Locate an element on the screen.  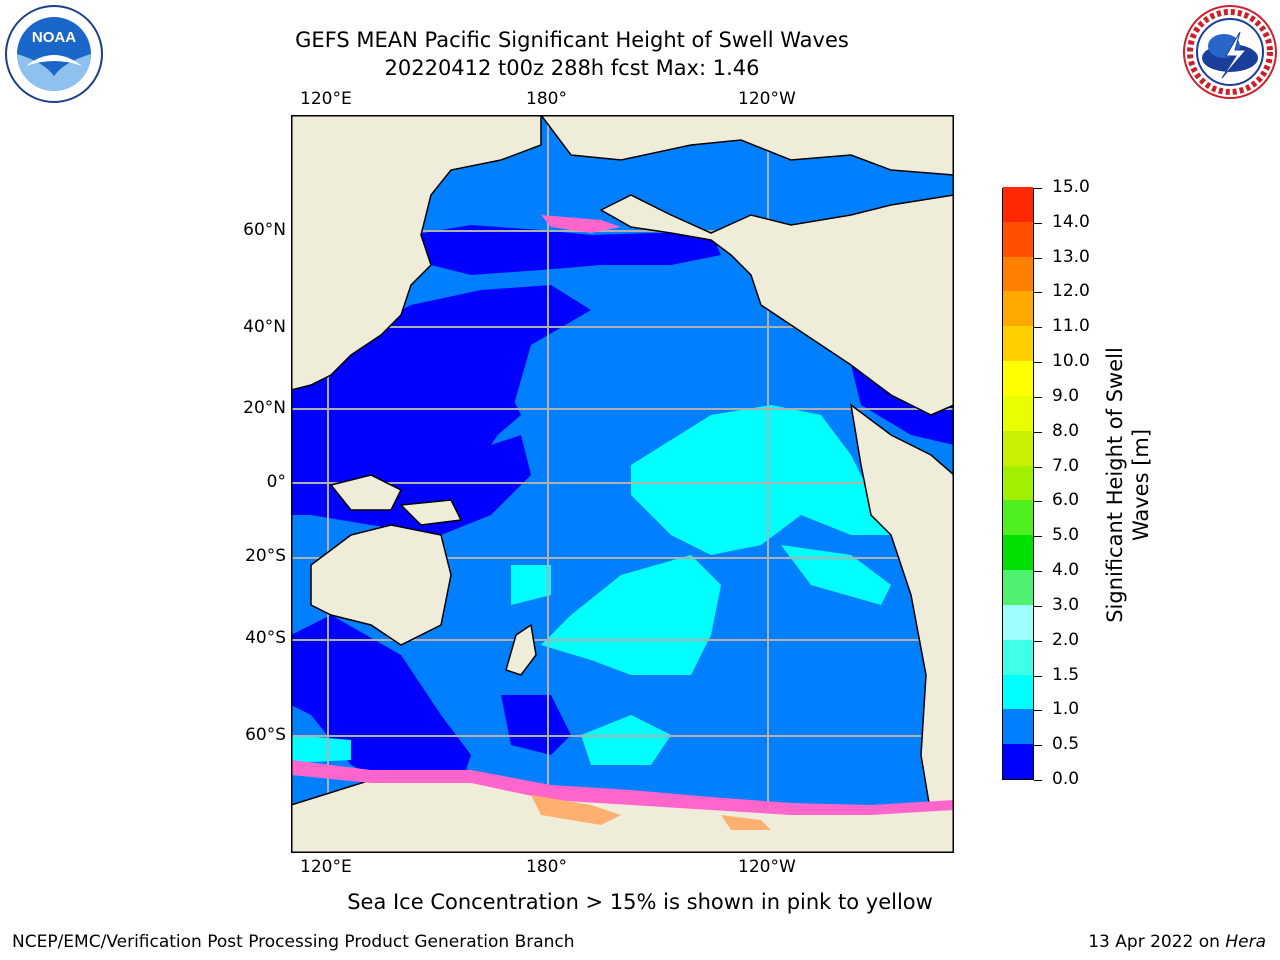
lat-label-40n: 40°N is located at coordinates (264, 327).